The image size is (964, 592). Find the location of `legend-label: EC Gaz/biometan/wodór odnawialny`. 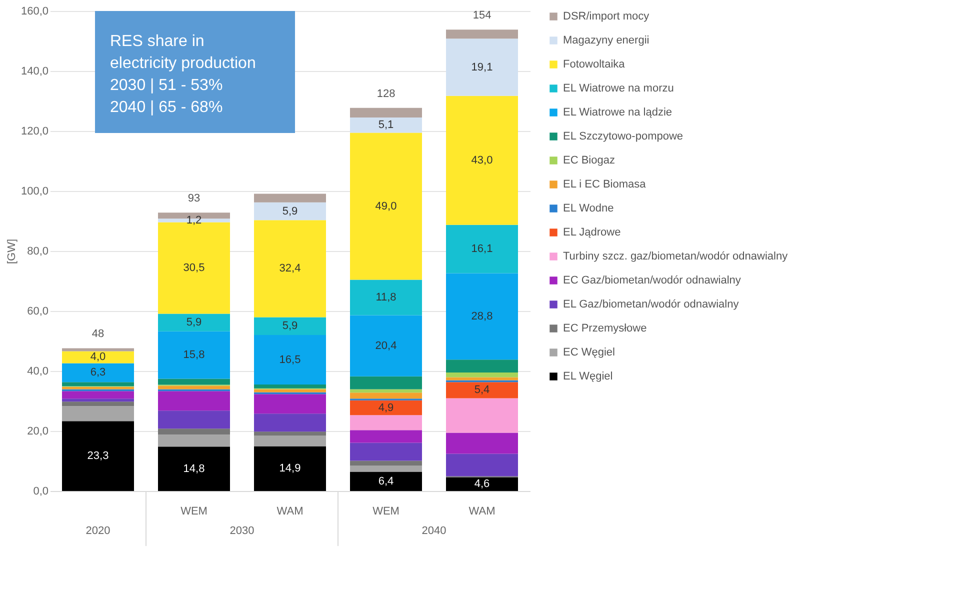

legend-label: EC Gaz/biometan/wodór odnawialny is located at coordinates (652, 280).